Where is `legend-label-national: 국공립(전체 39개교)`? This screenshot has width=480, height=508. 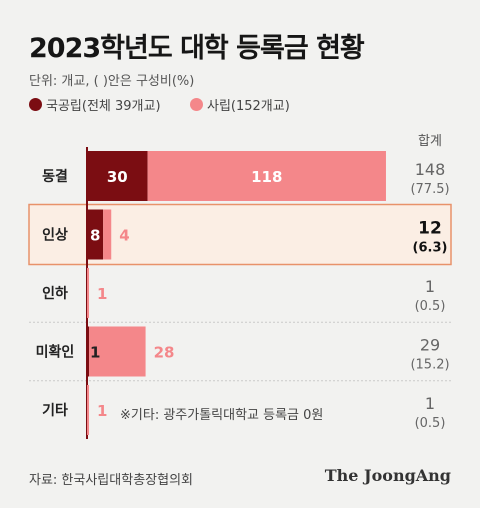 legend-label-national: 국공립(전체 39개교) is located at coordinates (103, 106).